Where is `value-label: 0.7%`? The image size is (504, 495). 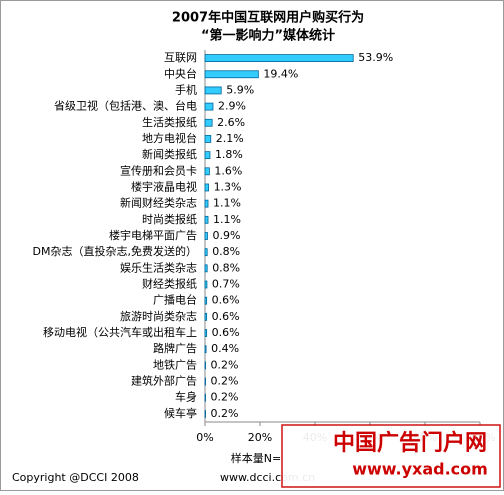 value-label: 0.7% is located at coordinates (226, 284).